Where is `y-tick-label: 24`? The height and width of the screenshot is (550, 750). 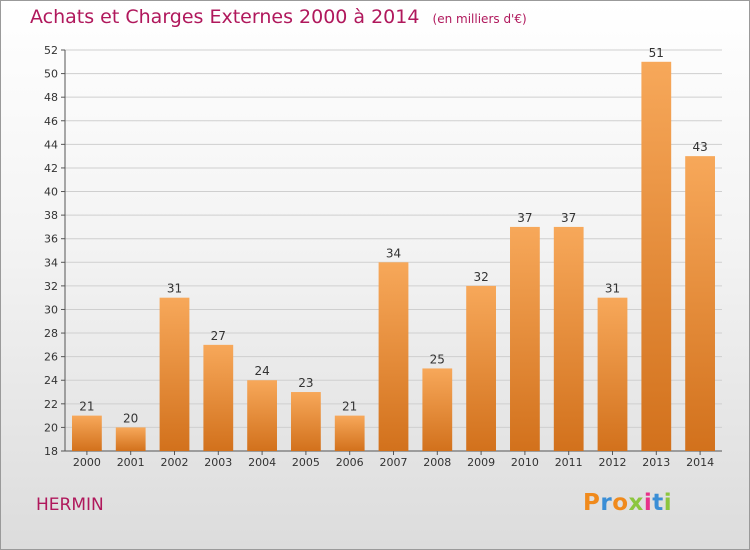 y-tick-label: 24 is located at coordinates (51, 380).